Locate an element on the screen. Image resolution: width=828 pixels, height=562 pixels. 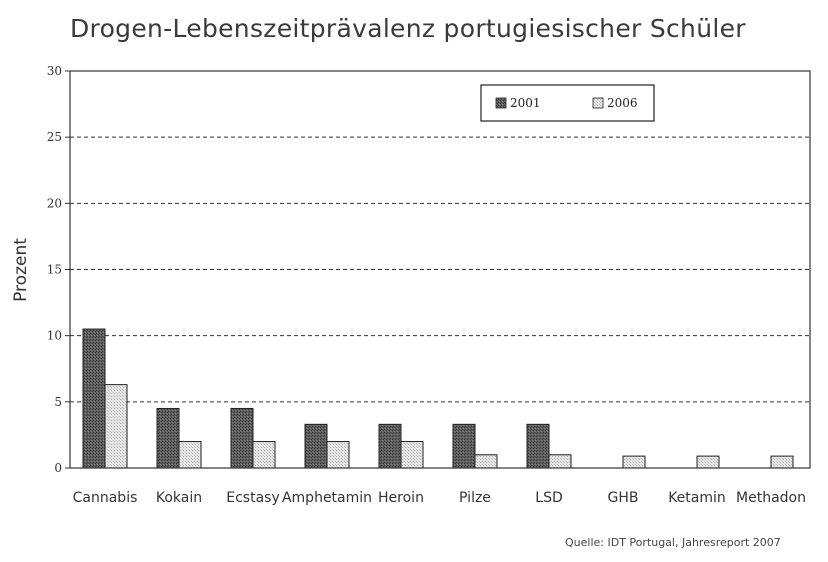
legend: 2001 2006 is located at coordinates (567, 103).